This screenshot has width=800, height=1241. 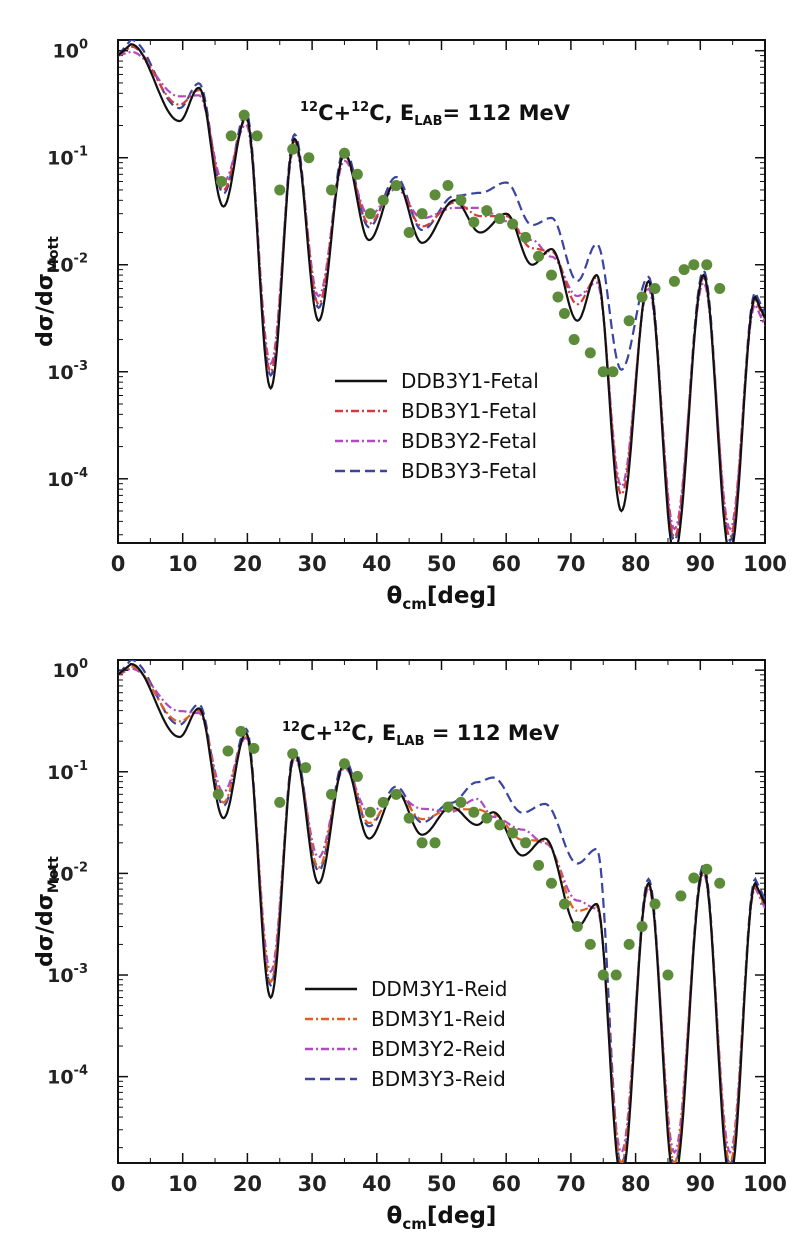 What do you see at coordinates (247, 1184) in the screenshot?
I see `x-tick-label: 20` at bounding box center [247, 1184].